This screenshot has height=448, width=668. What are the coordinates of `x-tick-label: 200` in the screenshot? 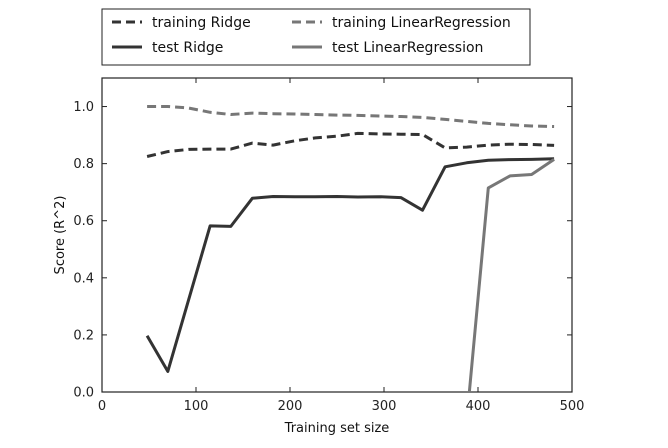 It's located at (290, 406).